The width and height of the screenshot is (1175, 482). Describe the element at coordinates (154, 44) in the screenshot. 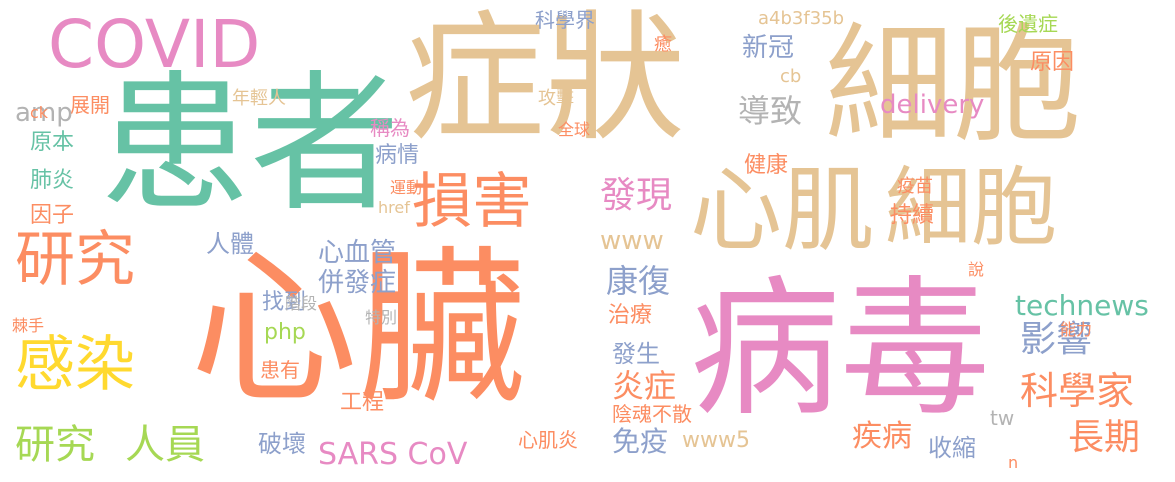

I see `cloud-word: COVID` at that location.